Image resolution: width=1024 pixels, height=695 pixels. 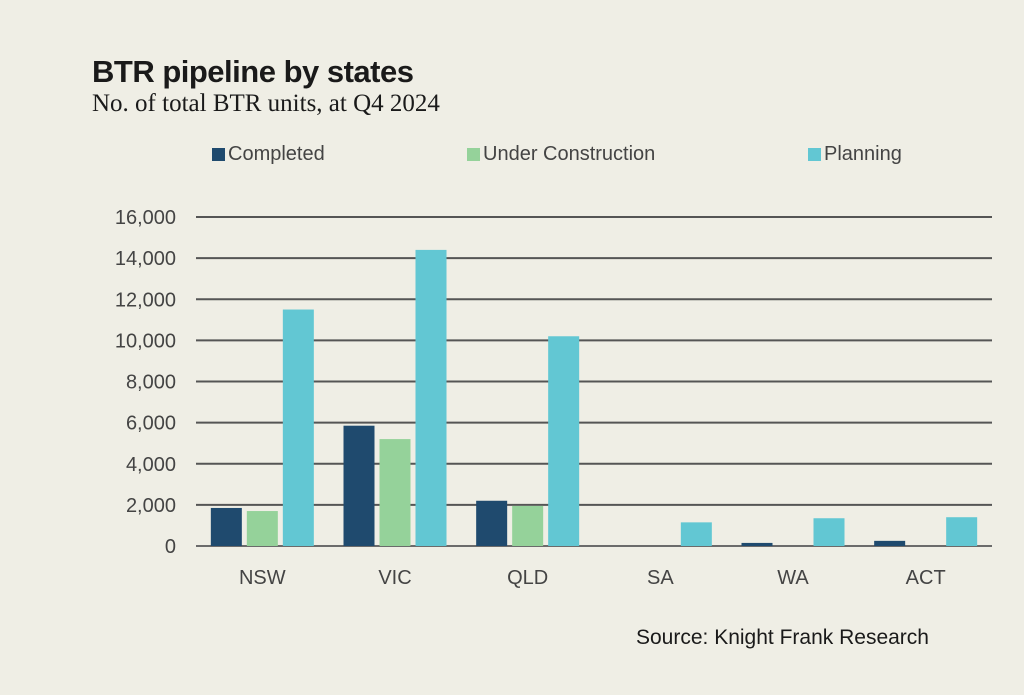 What do you see at coordinates (696, 534) in the screenshot?
I see `bar-planning-sa` at bounding box center [696, 534].